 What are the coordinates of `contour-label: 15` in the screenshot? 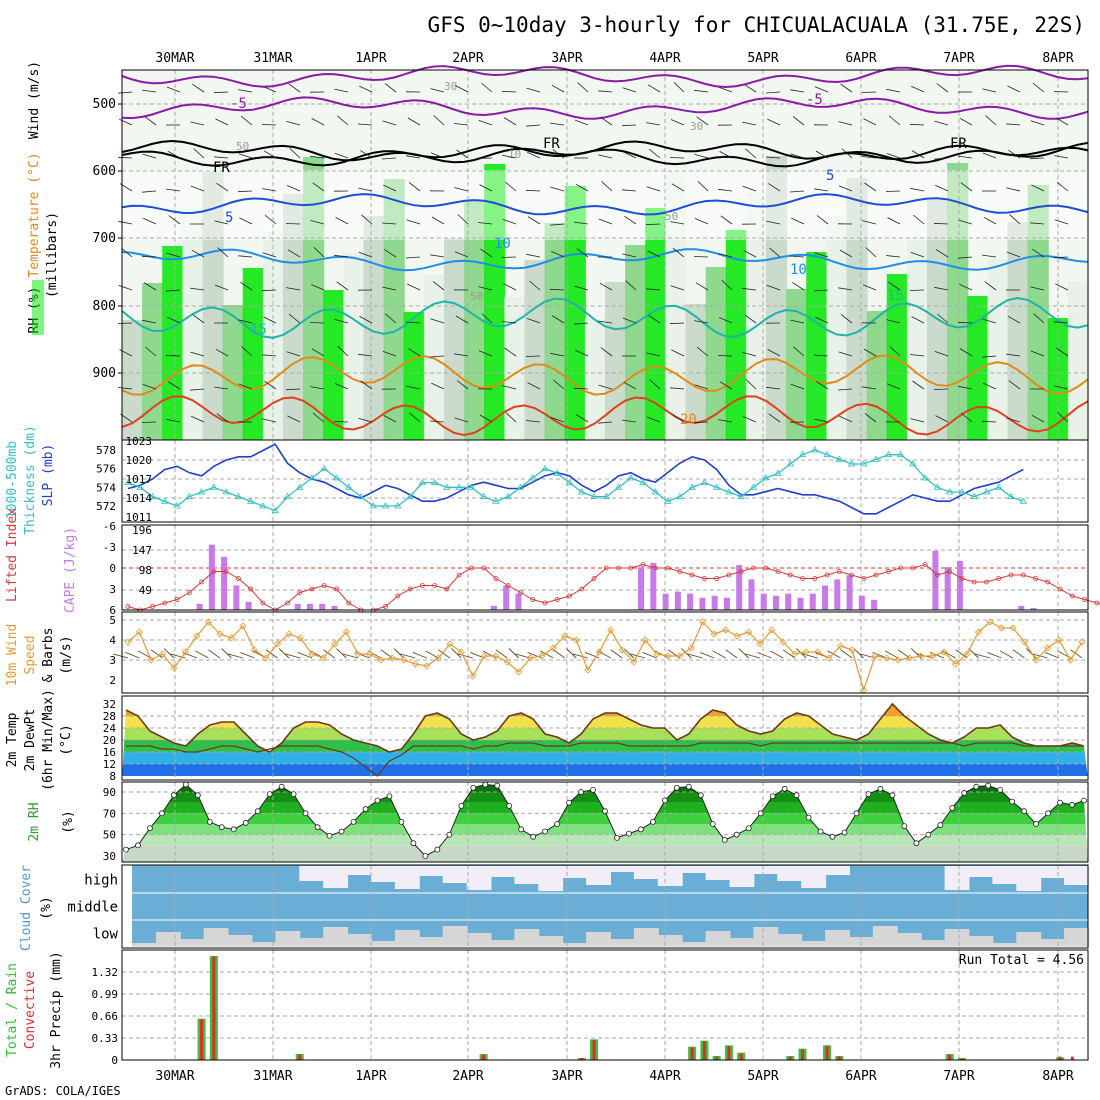 It's located at (258, 330).